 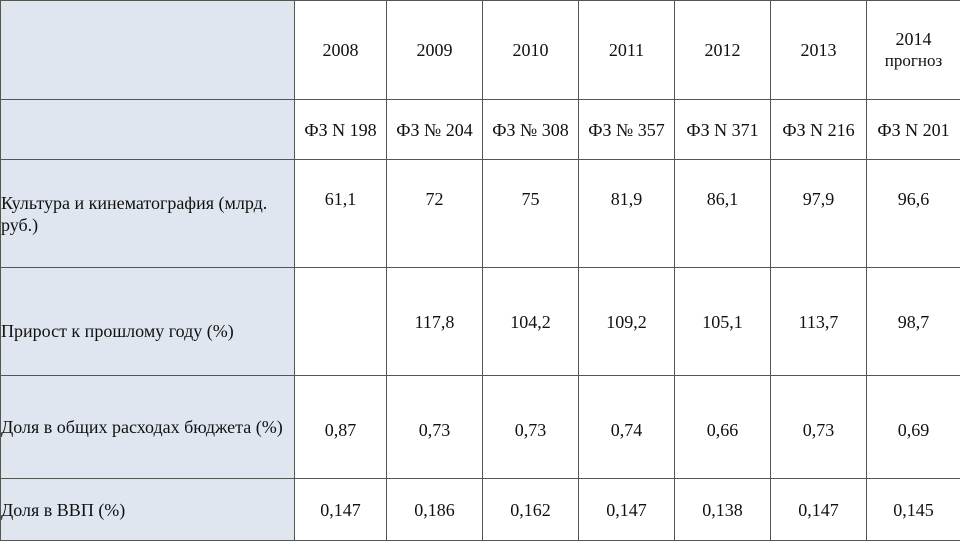 I want to click on law-cell: ФЗ N 371, so click(x=723, y=130).